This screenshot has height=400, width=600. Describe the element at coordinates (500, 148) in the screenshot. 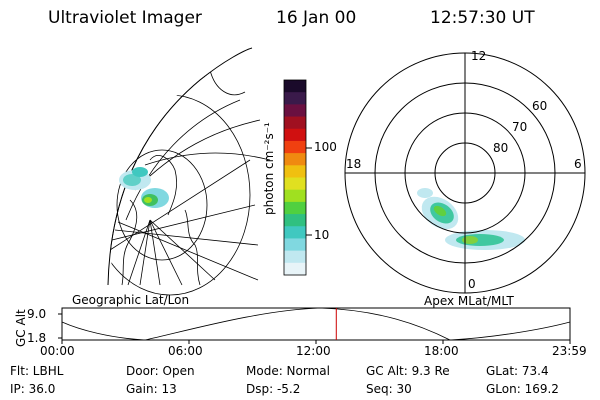

I see `mlat-label-80: 80` at that location.